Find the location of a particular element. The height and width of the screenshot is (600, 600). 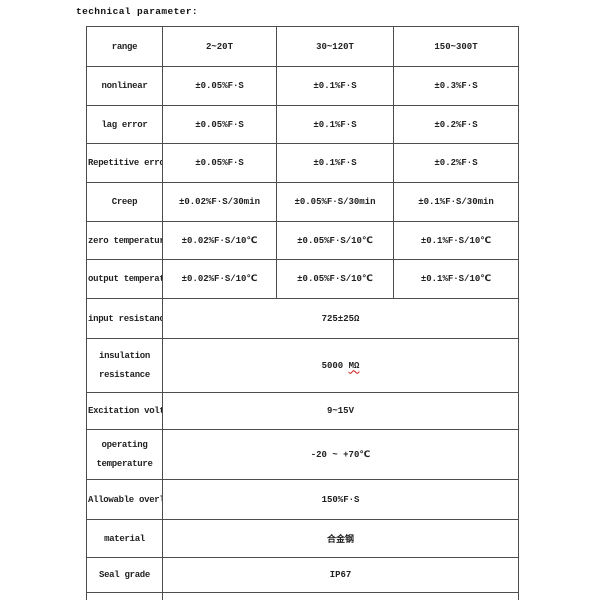

param-value is located at coordinates (340, 596).